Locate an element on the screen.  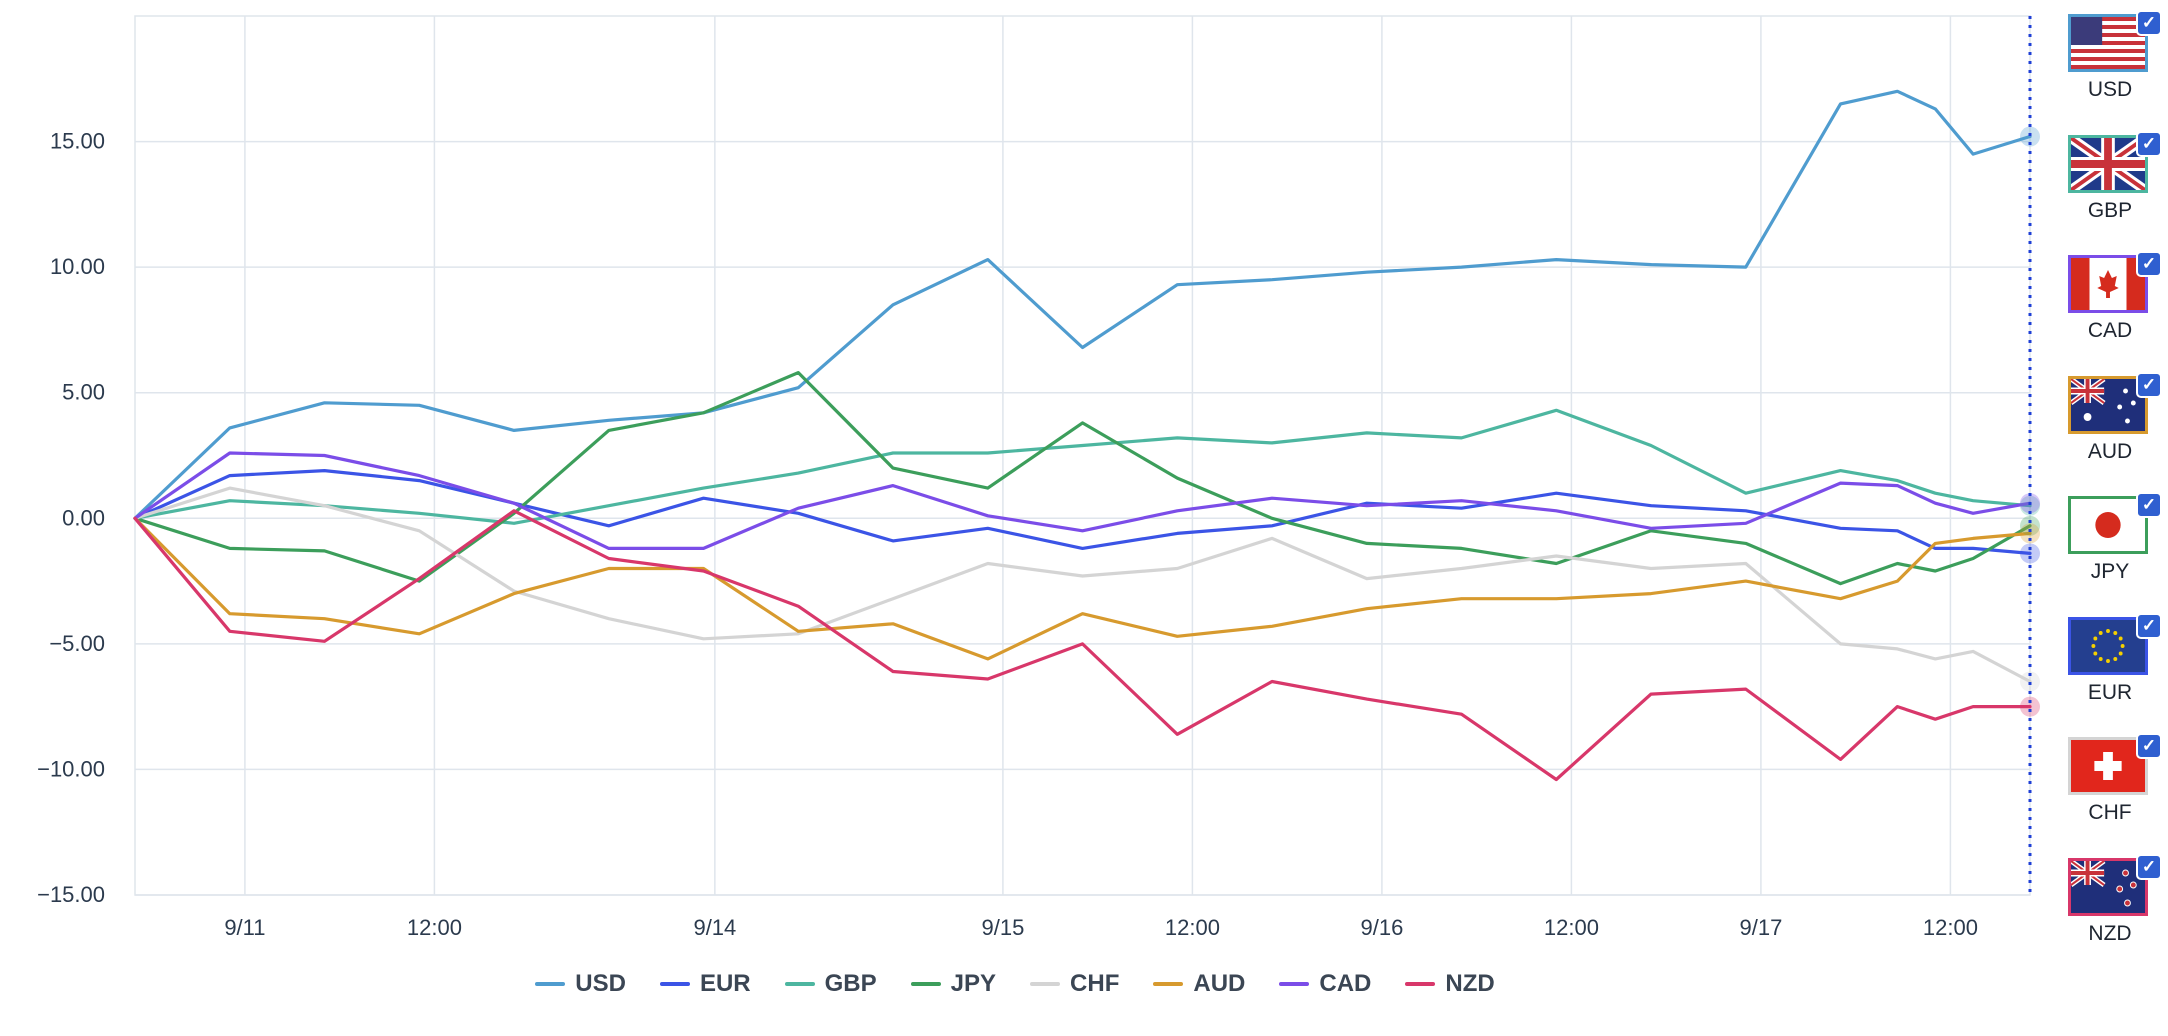
series-line-gbp is located at coordinates (1082, 466).